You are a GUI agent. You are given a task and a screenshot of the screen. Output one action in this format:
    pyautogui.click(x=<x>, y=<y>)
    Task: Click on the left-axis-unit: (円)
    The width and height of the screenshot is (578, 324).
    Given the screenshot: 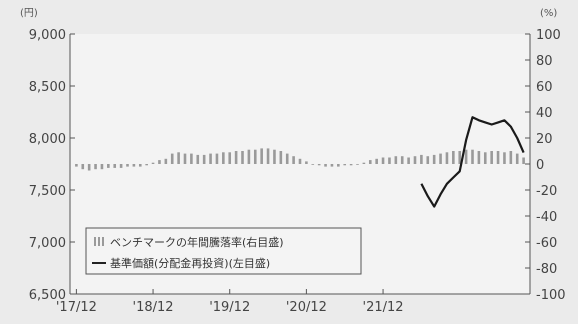 What is the action you would take?
    pyautogui.click(x=29, y=13)
    